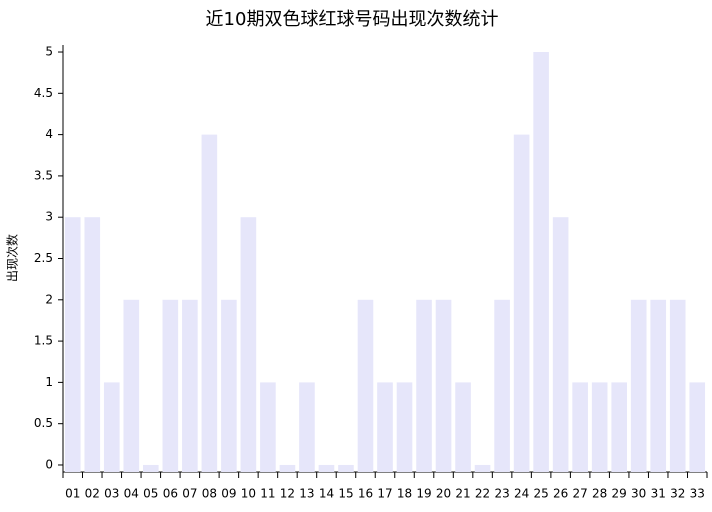 The image size is (712, 512). I want to click on x-tick-label: 22, so click(482, 494).